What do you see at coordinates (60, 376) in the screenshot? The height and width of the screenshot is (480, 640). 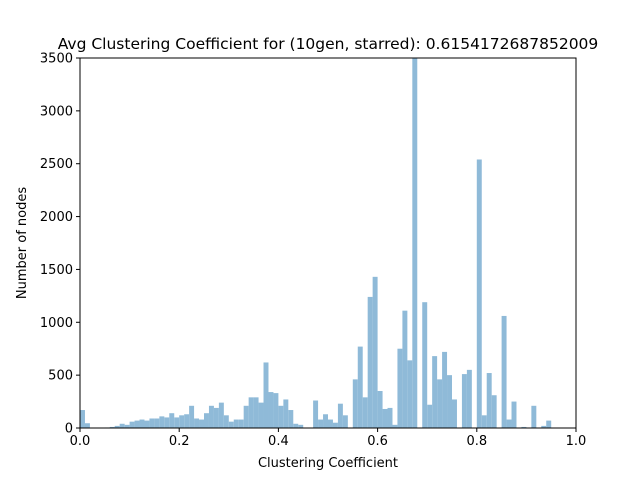 I see `y-tick-label: 500` at bounding box center [60, 376].